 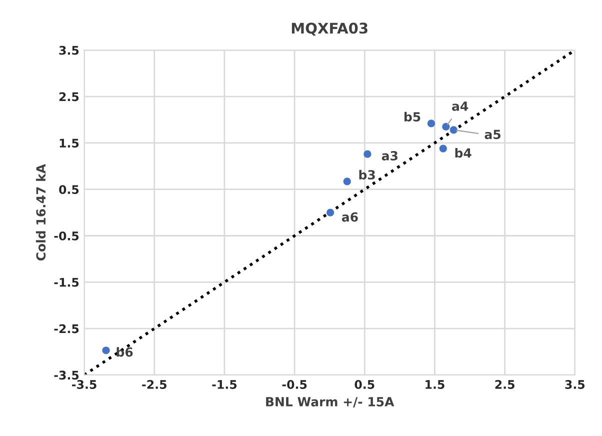 What do you see at coordinates (66, 282) in the screenshot?
I see `y-tick-label: -1.5` at bounding box center [66, 282].